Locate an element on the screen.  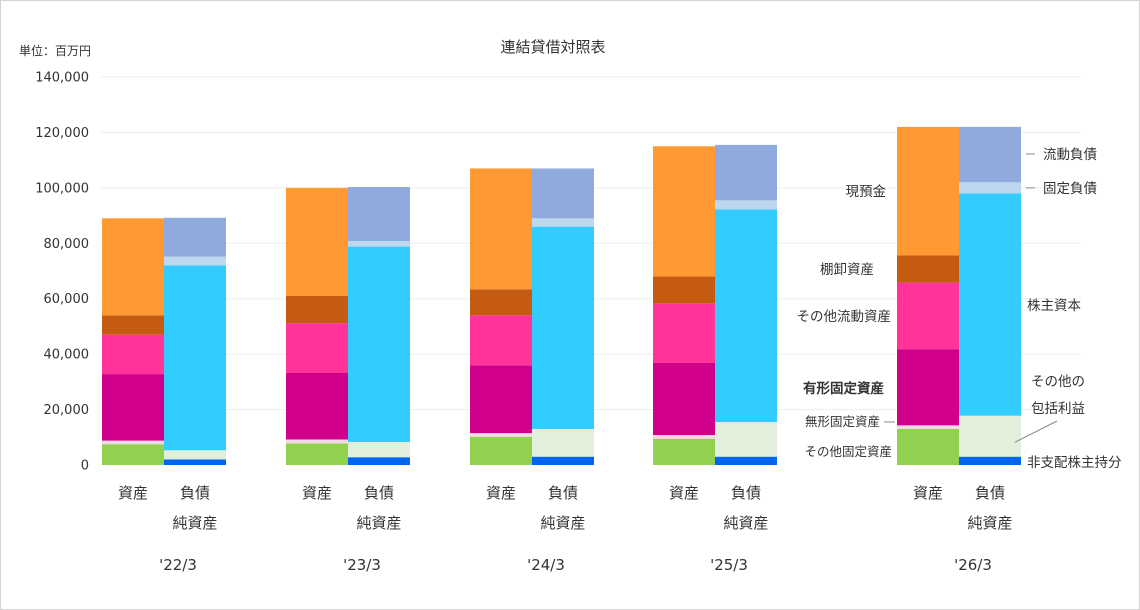
y-tick-label: 100,000 is located at coordinates (62, 188).